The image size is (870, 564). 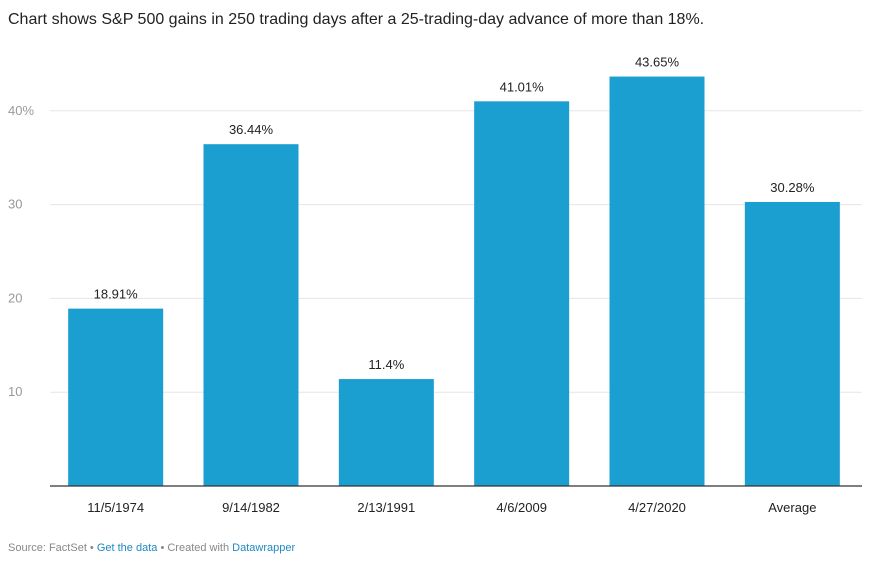 What do you see at coordinates (47, 548) in the screenshot?
I see `source-text: Source: FactSet` at bounding box center [47, 548].